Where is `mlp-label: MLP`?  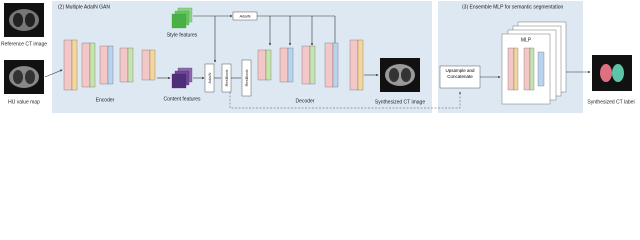 mlp-label: MLP is located at coordinates (526, 40).